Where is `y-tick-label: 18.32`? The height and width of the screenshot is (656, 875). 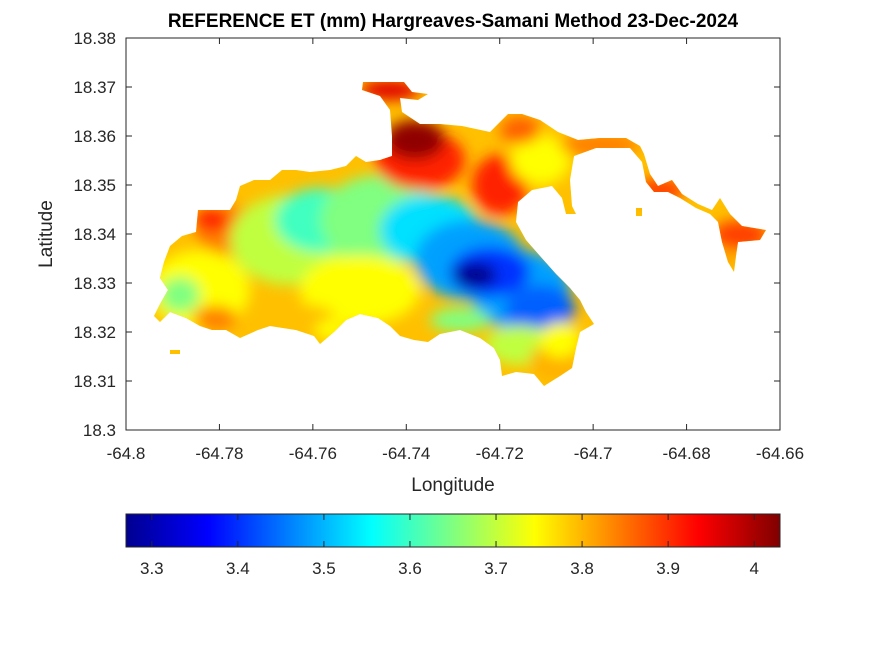
y-tick-label: 18.32 is located at coordinates (94, 332).